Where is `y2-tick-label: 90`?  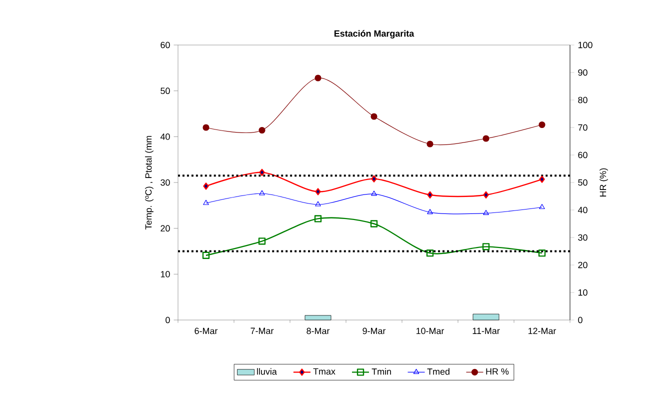
y2-tick-label: 90 is located at coordinates (583, 72).